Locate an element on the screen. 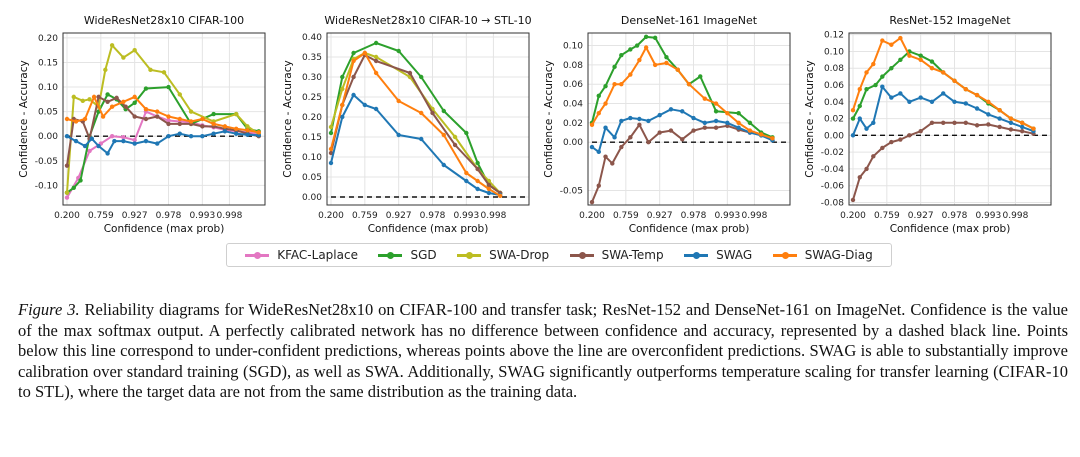 The height and width of the screenshot is (457, 1080). series-swag-diag is located at coordinates (162, 114).